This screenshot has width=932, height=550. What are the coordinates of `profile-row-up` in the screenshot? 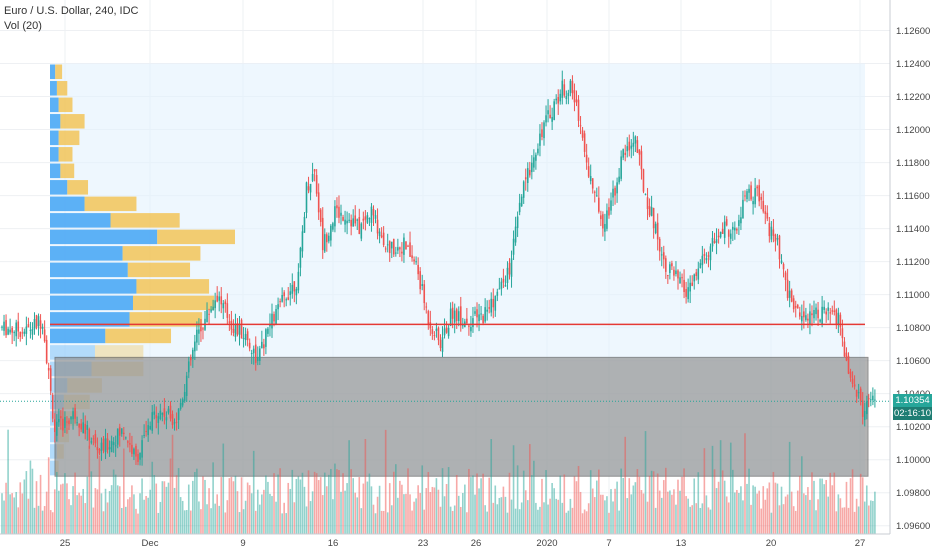 It's located at (54, 138).